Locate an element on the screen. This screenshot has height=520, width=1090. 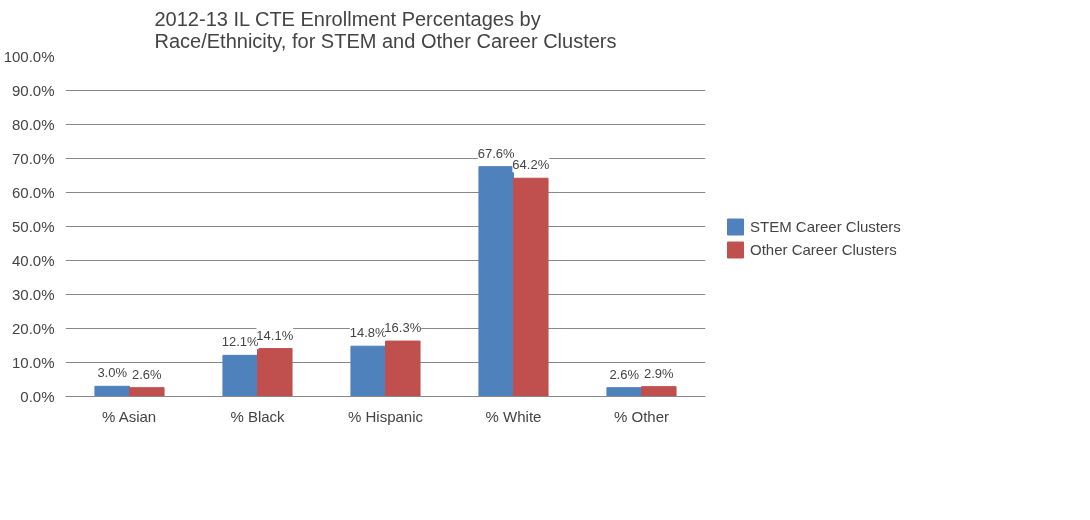
chart-title: 2012-13 IL CTE Enrollment Percentages by Race/Ethnicity, for STEM and Other Career Clusters is located at coordinates (385, 29).